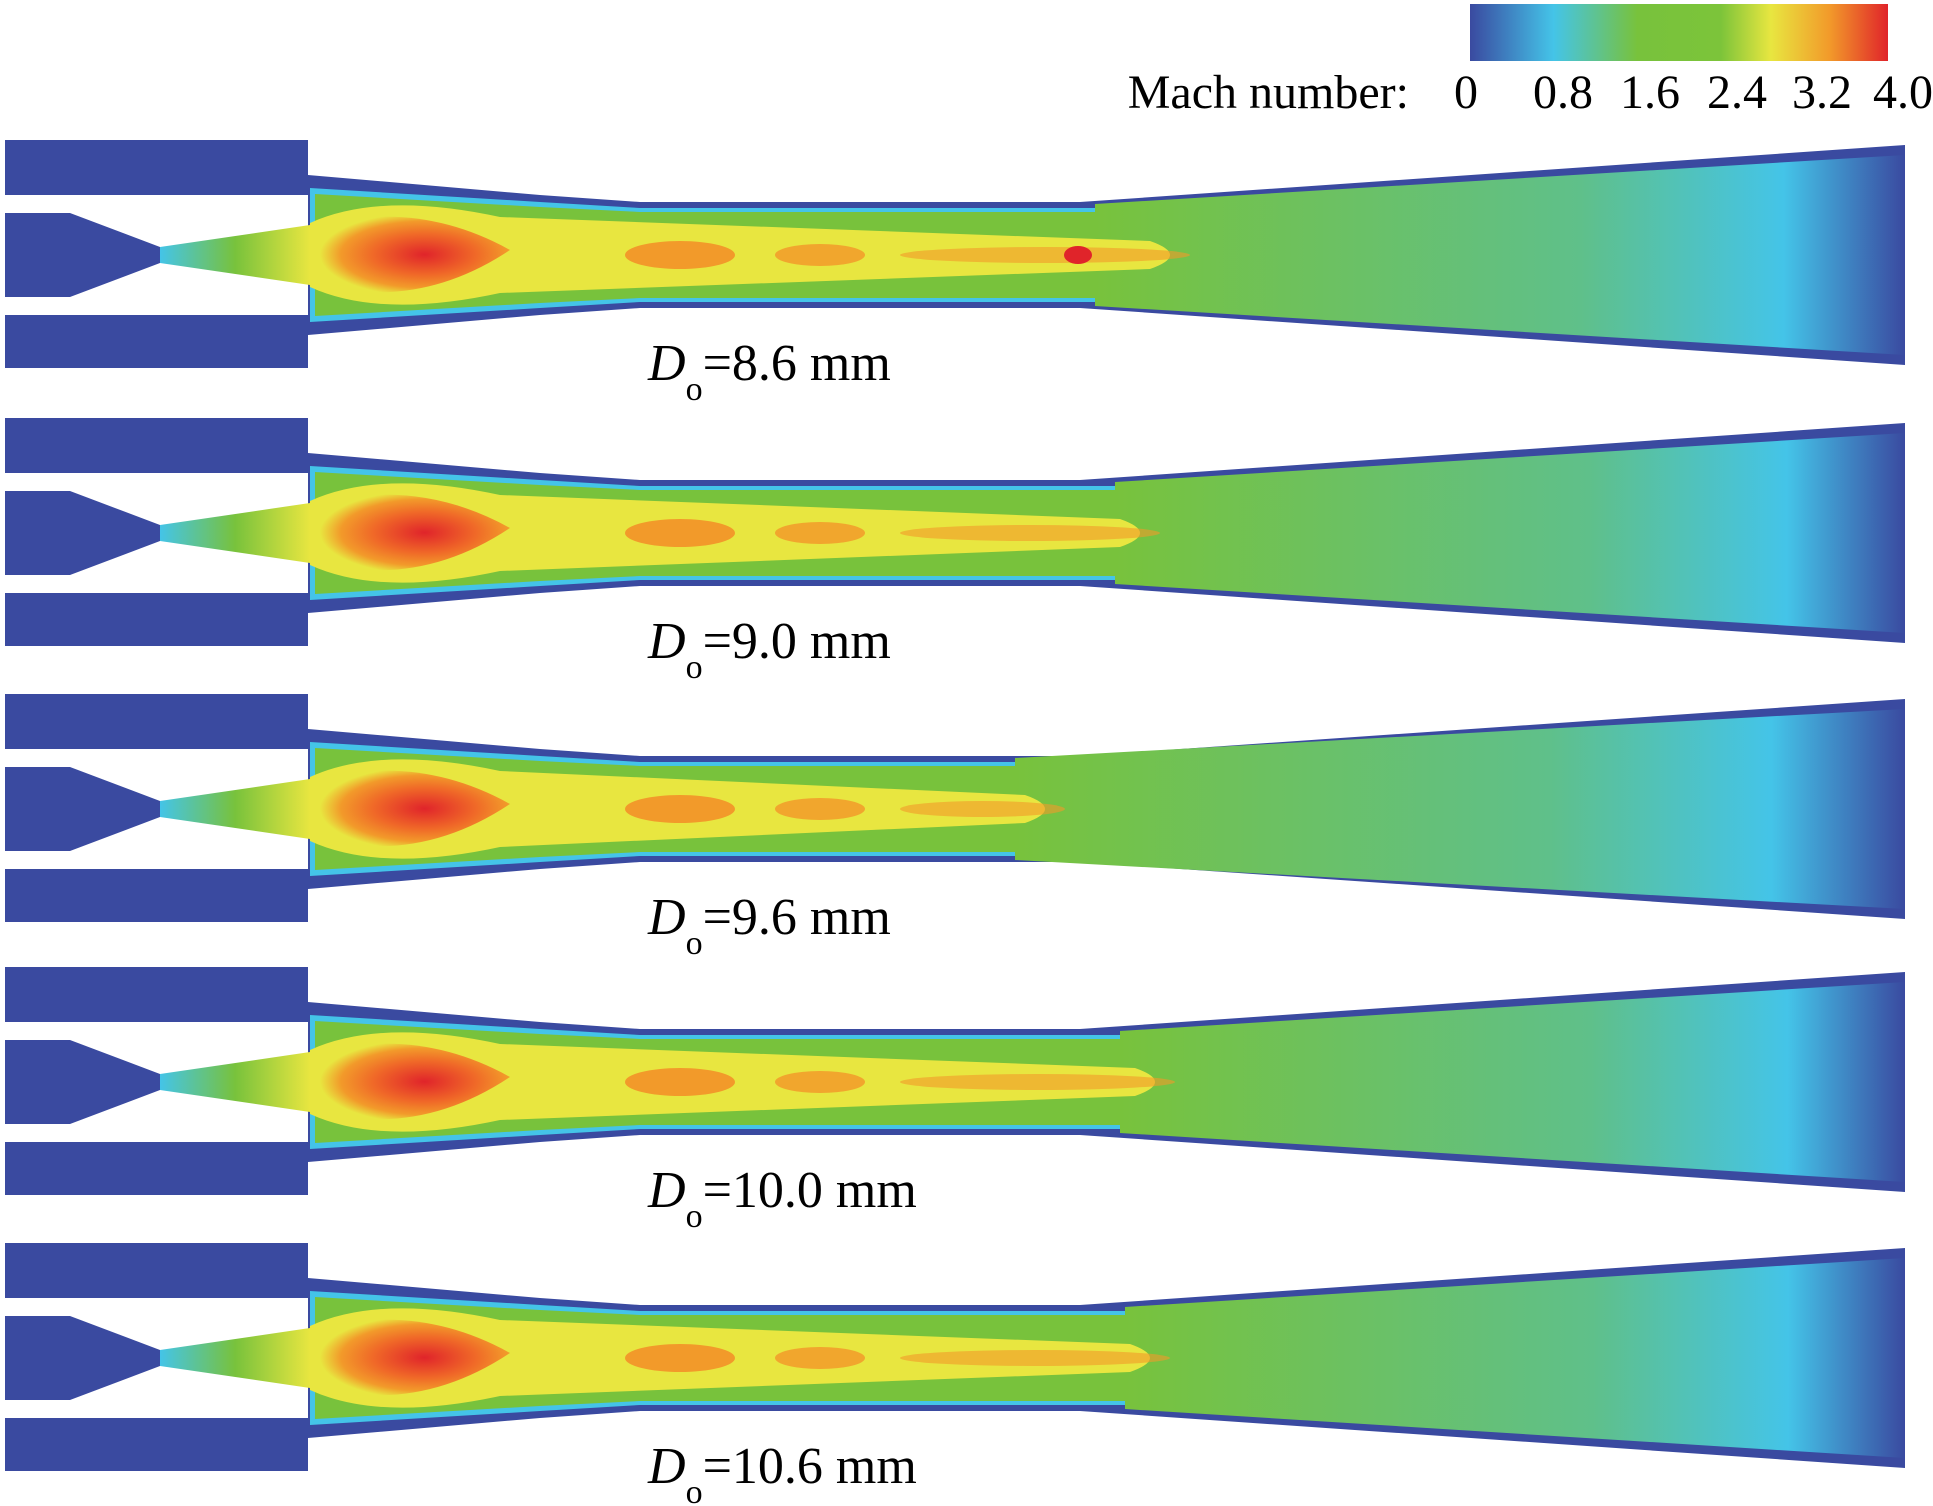 This screenshot has width=1933, height=1506. What do you see at coordinates (797, 641) in the screenshot?
I see `case-label-value: =9.0 mm` at bounding box center [797, 641].